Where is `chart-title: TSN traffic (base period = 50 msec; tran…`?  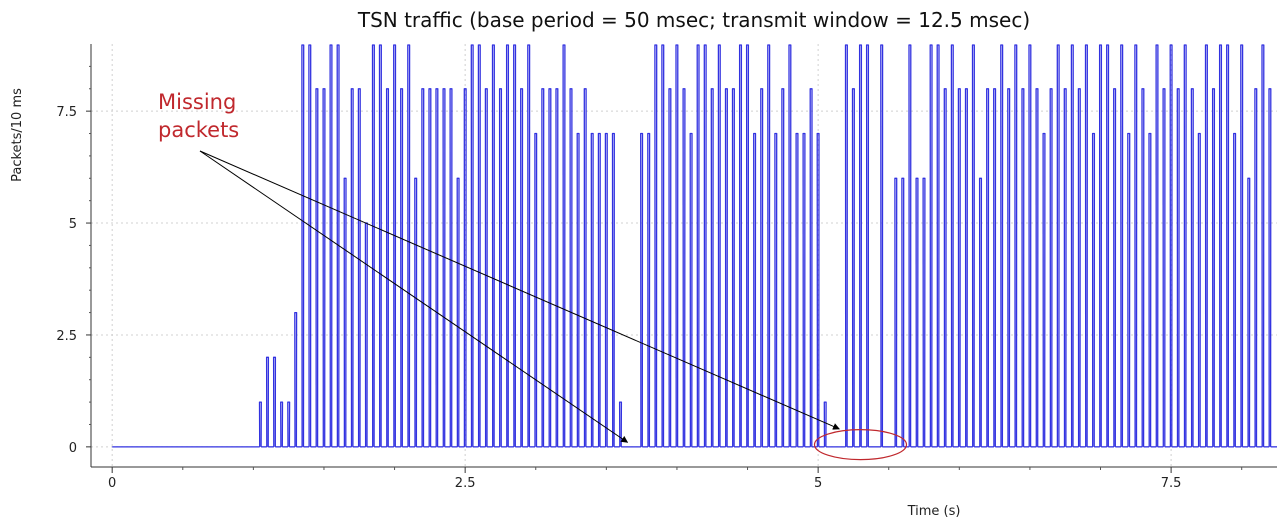
chart-title: TSN traffic (base period = 50 msec; tran… is located at coordinates (693, 20).